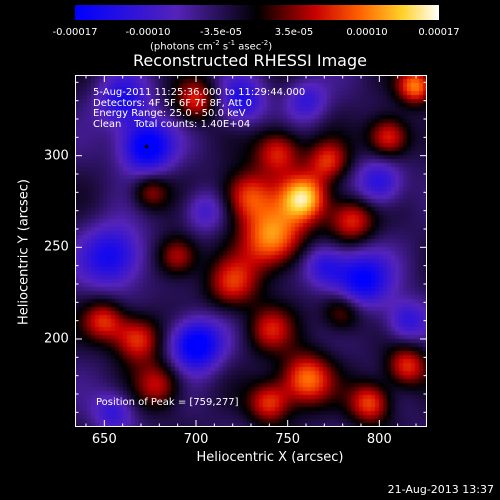 The image size is (500, 500). Describe the element at coordinates (173, 103) in the screenshot. I see `info-line: Detectors: 4F 5F 6F 7F 8F, Att 0` at that location.